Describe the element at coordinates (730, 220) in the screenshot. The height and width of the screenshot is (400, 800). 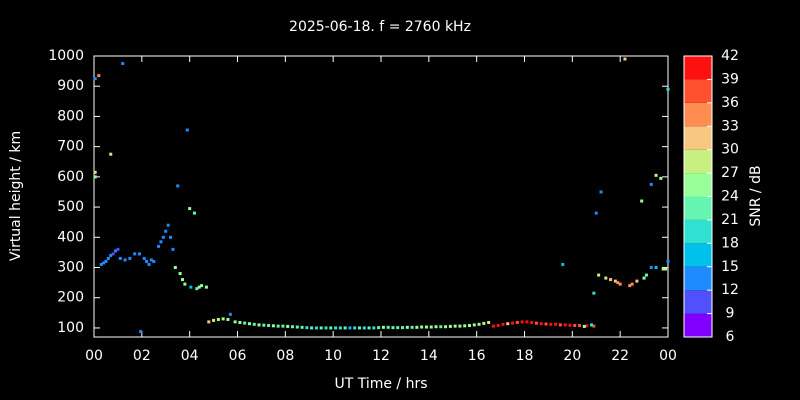
I see `colorbar-tick-label: 21` at that location.